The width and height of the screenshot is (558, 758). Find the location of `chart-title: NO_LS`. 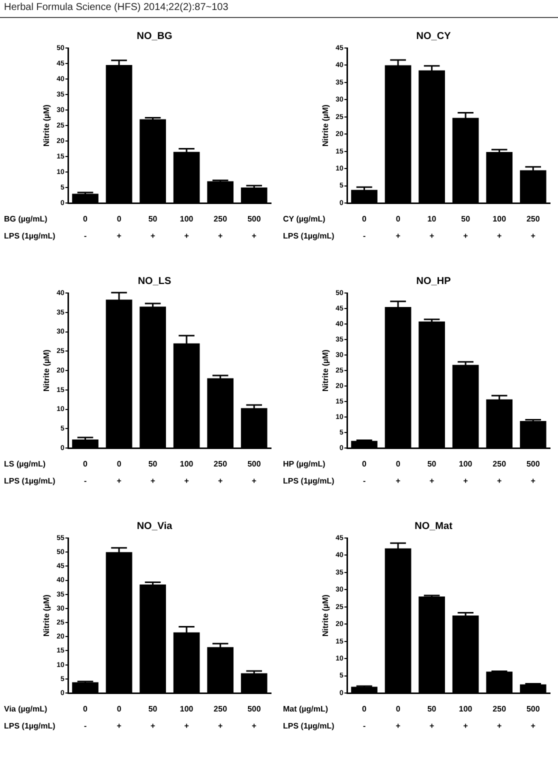

chart-title: NO_LS is located at coordinates (155, 281).